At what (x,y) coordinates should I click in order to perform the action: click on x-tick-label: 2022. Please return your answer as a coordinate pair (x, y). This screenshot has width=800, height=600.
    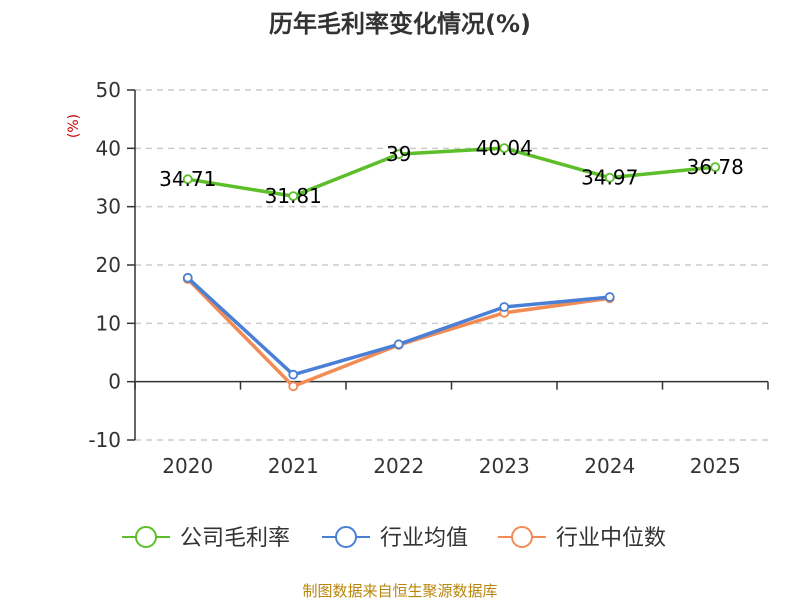
    Looking at the image, I should click on (398, 466).